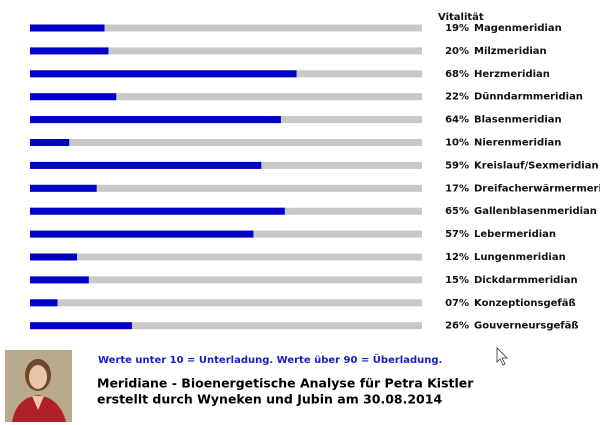 This screenshot has height=425, width=600. What do you see at coordinates (457, 28) in the screenshot?
I see `value-label: 19%` at bounding box center [457, 28].